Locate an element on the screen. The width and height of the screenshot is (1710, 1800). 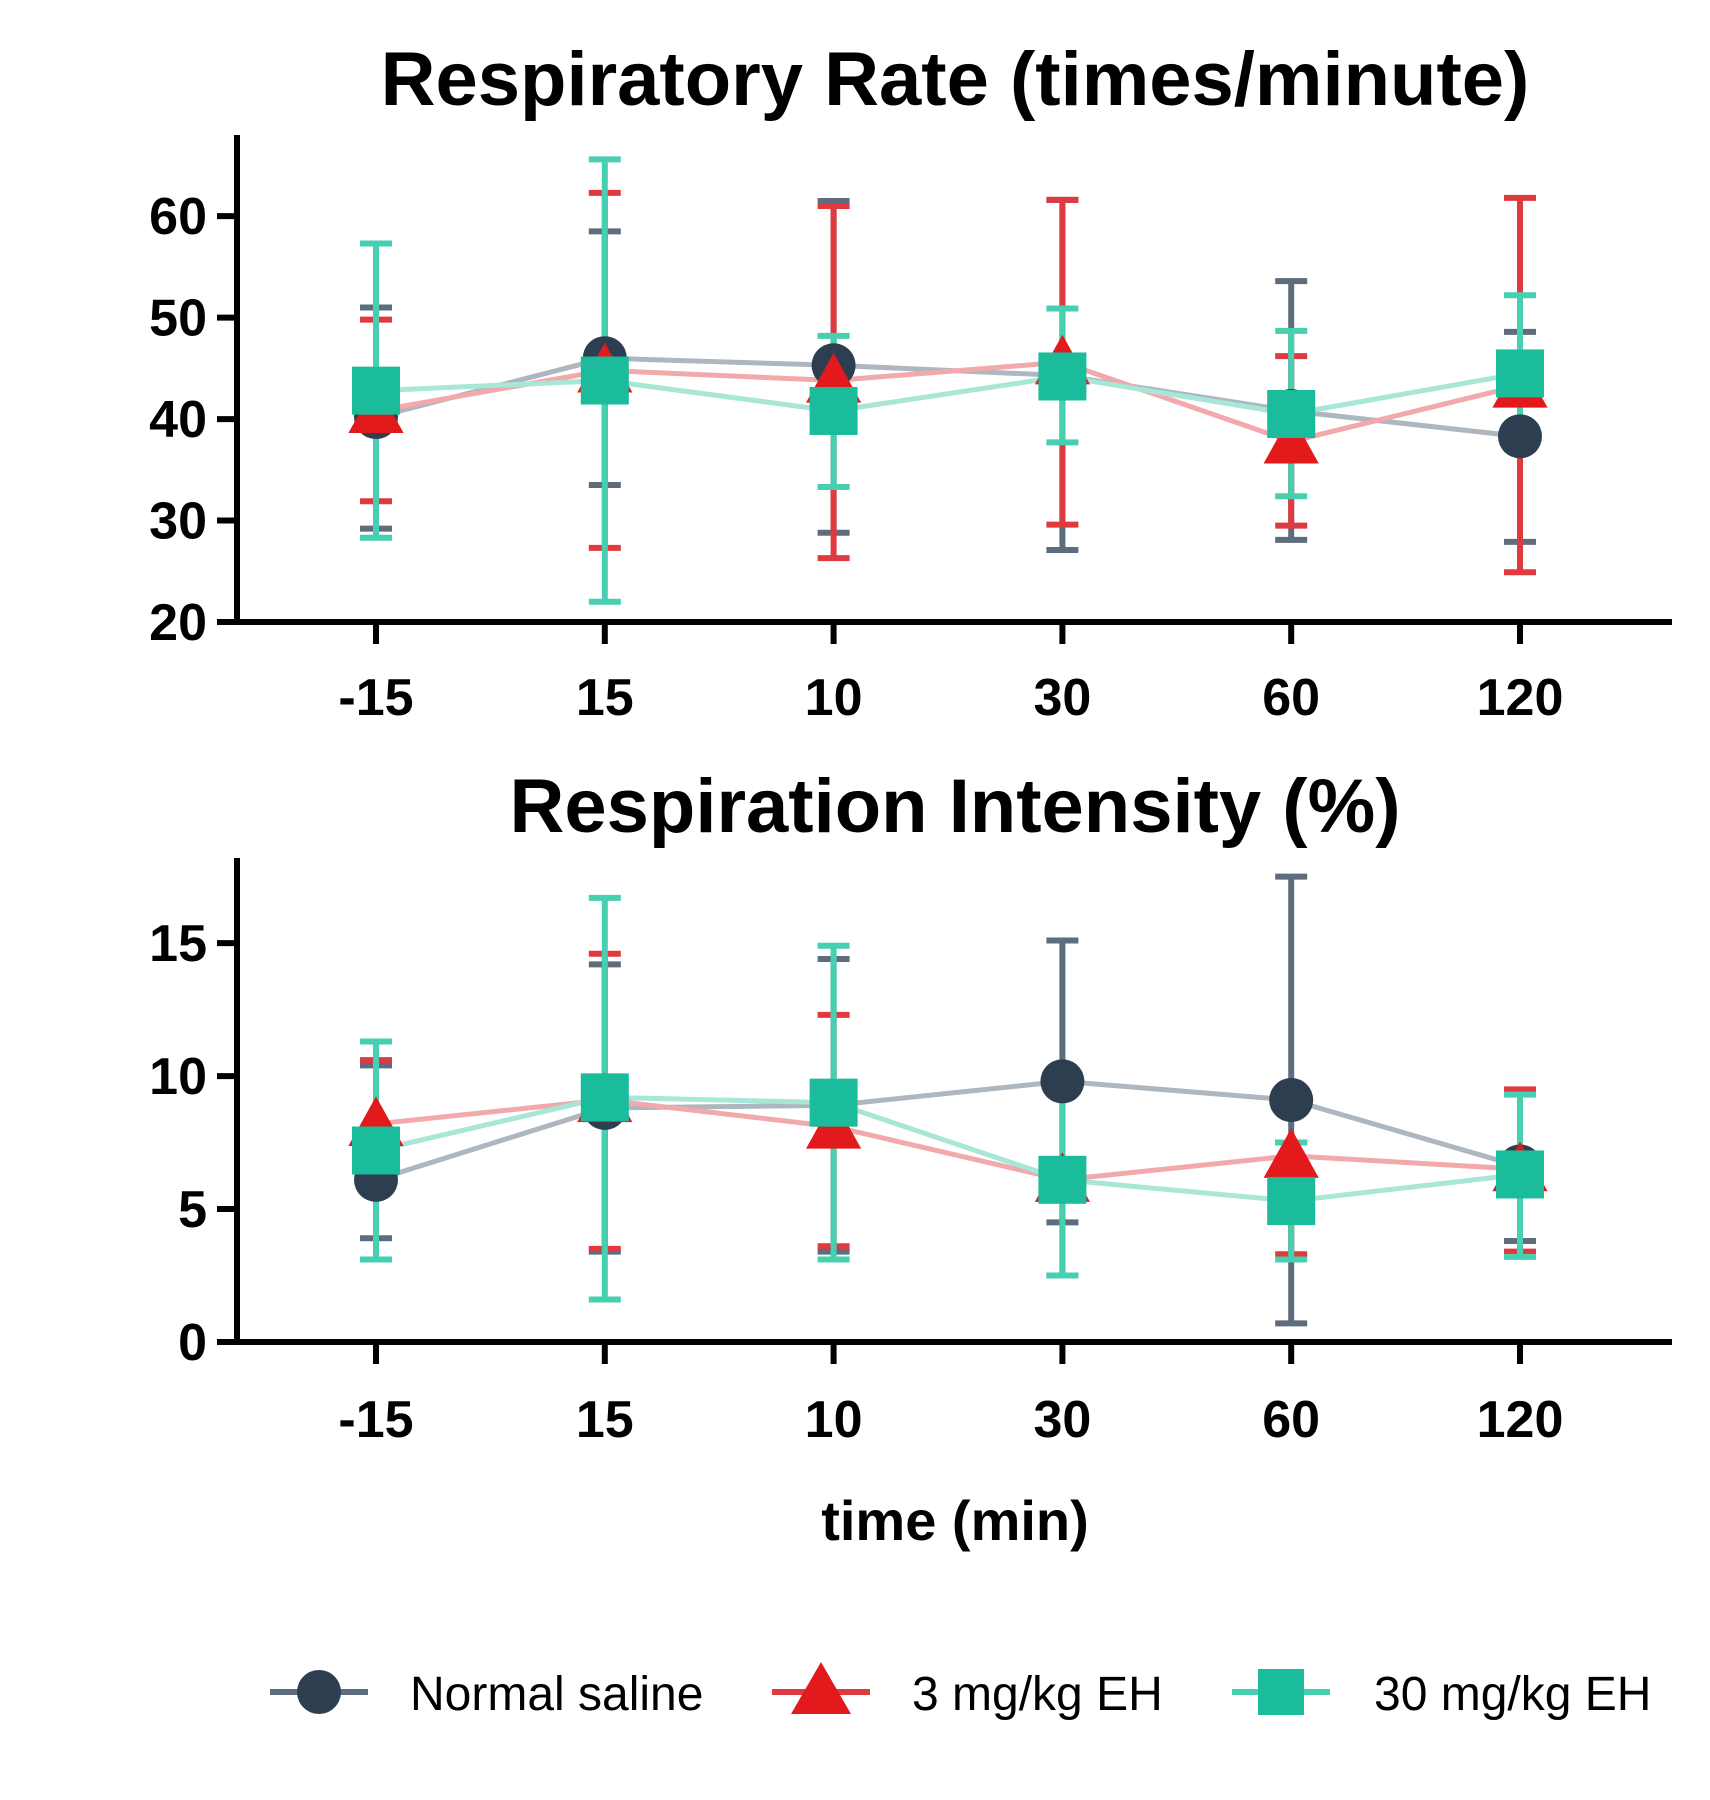
legend-item-3mg-eh: 3 mg/kg EH is located at coordinates (967, 1691).